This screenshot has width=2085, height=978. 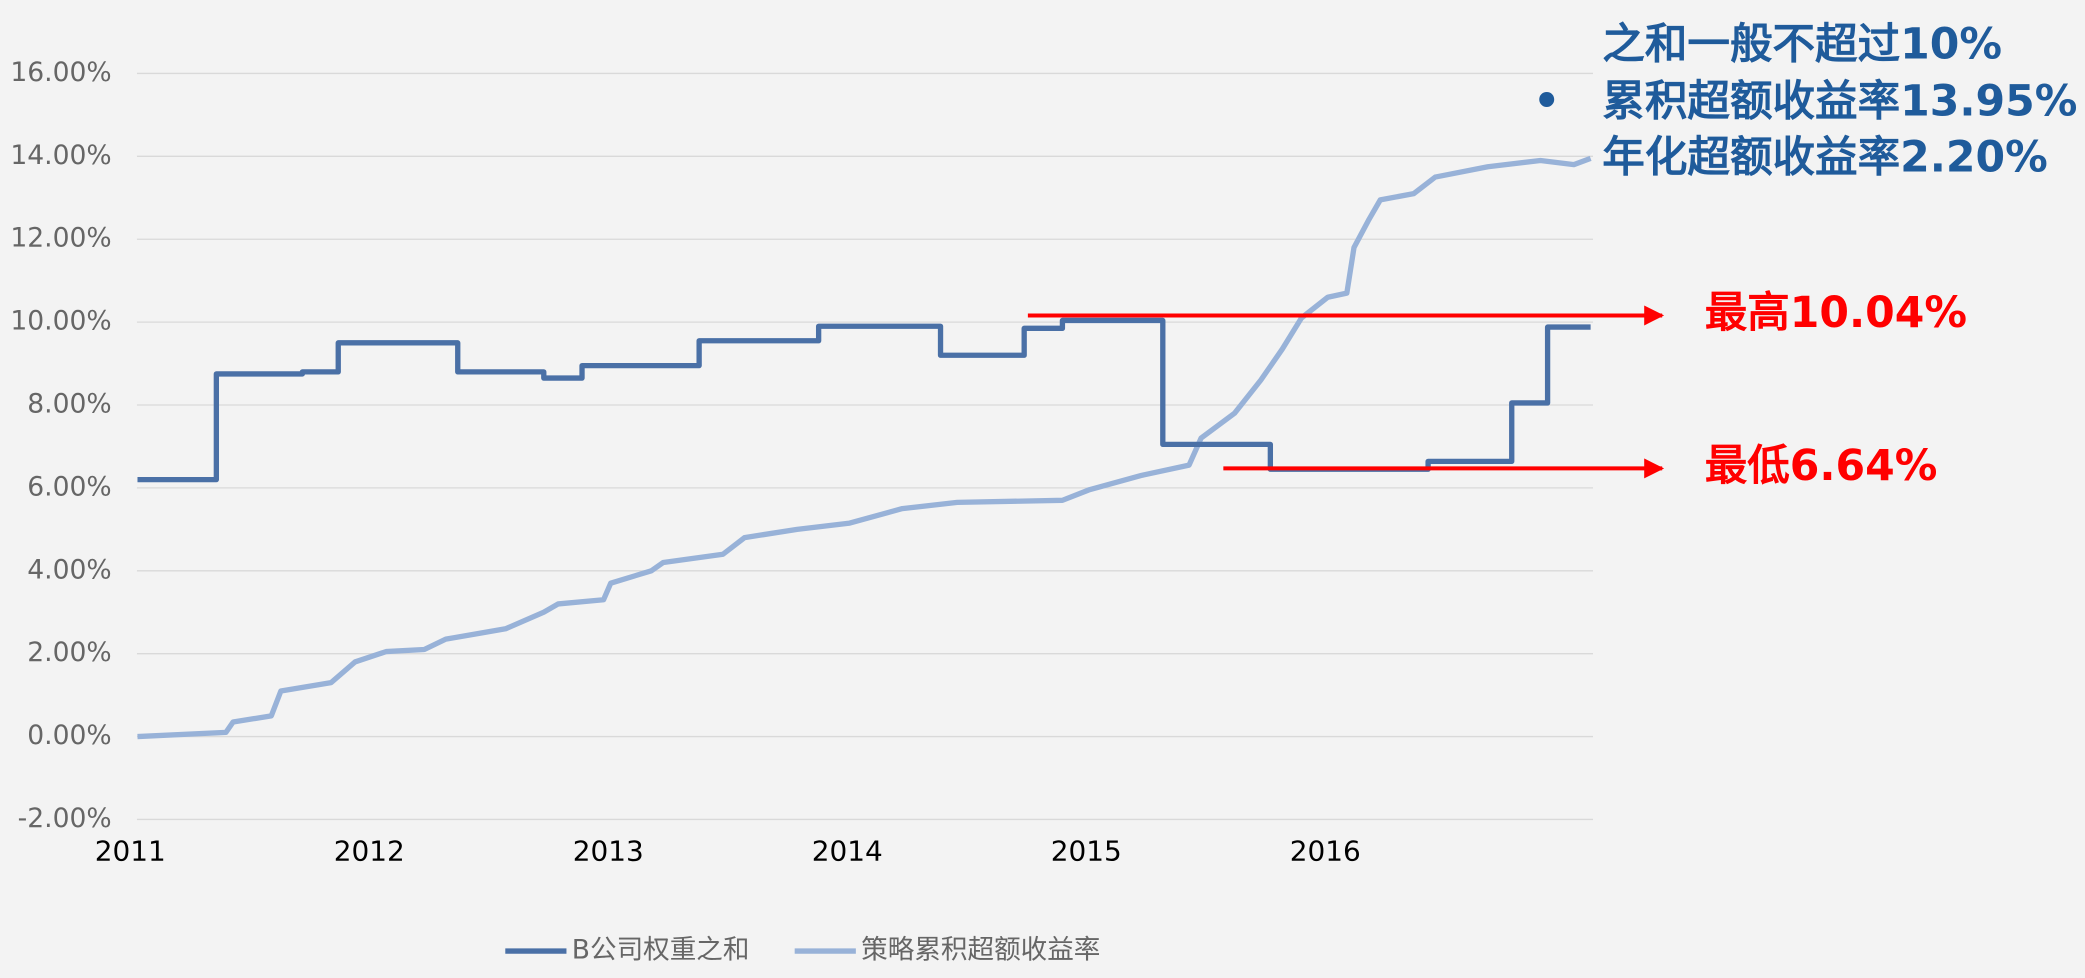 What do you see at coordinates (60, 155) in the screenshot?
I see `y-tick-label: 14.00%` at bounding box center [60, 155].